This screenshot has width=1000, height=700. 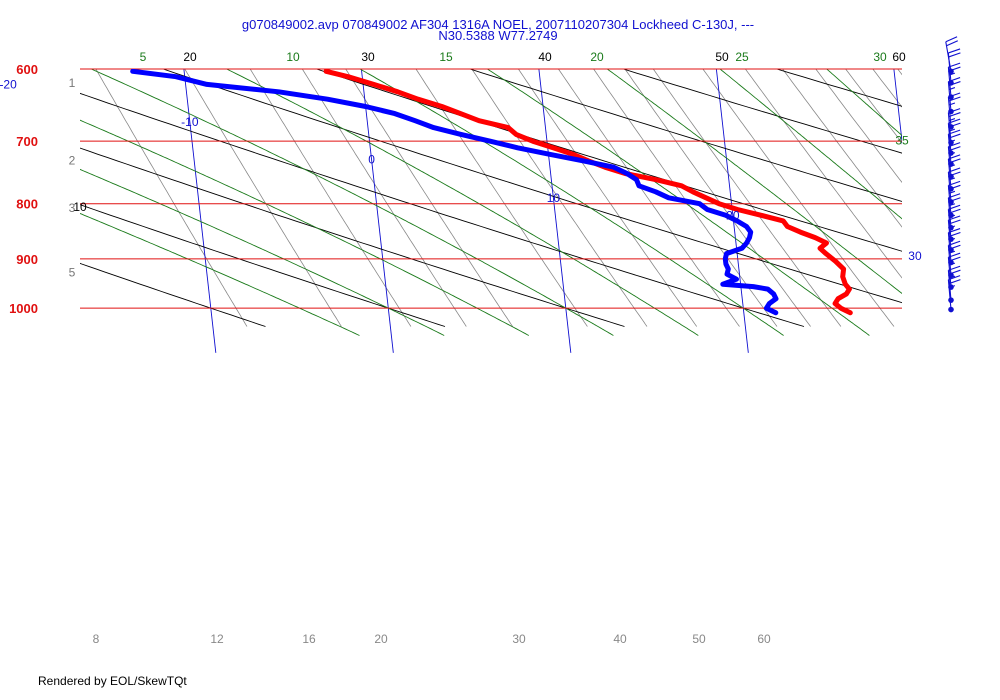 What do you see at coordinates (27, 204) in the screenshot?
I see `pressure-label: 800` at bounding box center [27, 204].